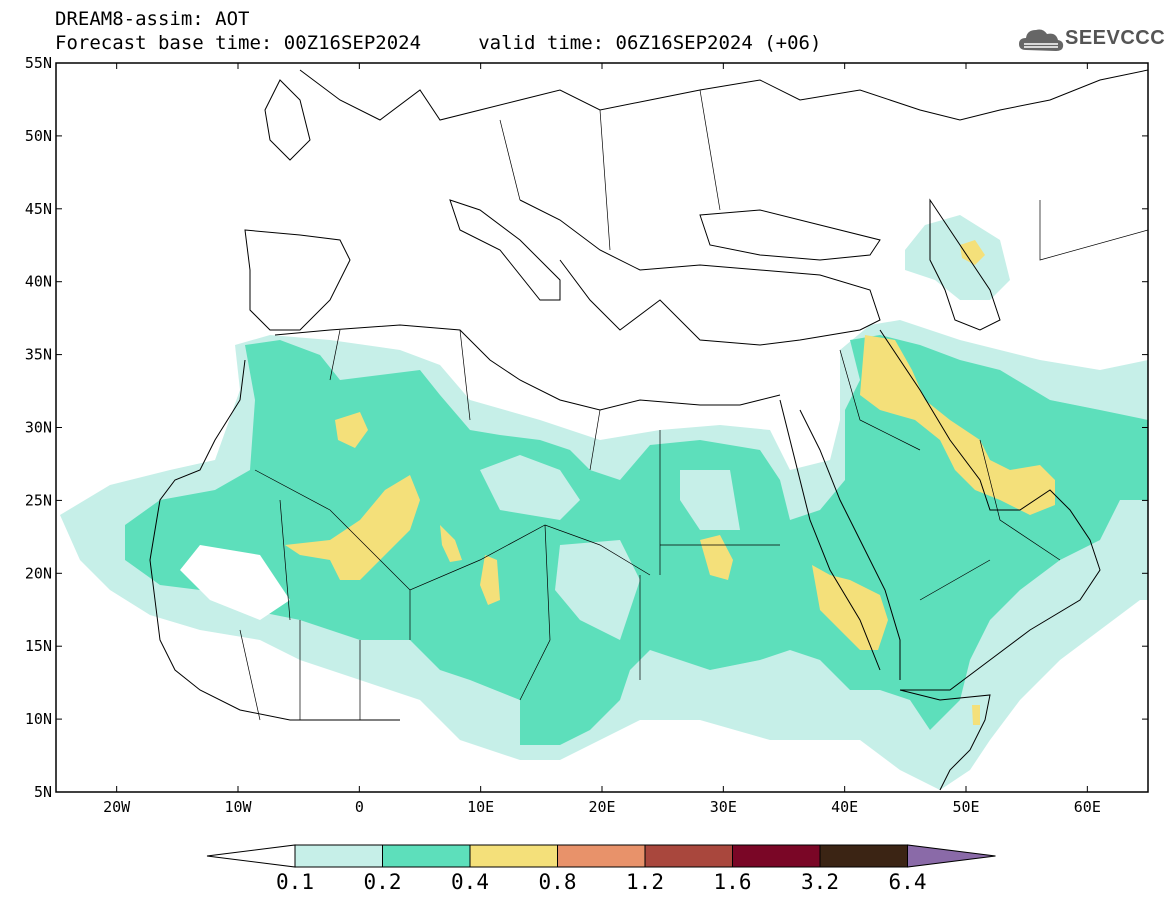 The image size is (1165, 905). What do you see at coordinates (557, 882) in the screenshot?
I see `colorbar-level-label: 0.8` at bounding box center [557, 882].